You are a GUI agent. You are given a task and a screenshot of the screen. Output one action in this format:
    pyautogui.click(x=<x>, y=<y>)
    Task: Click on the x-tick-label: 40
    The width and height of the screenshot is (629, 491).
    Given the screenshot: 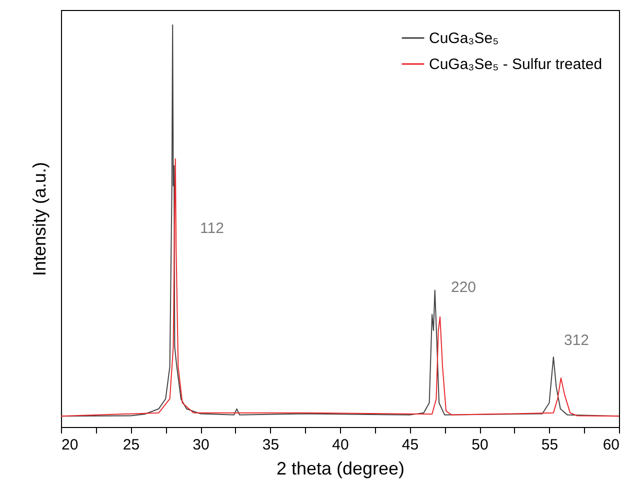 What is the action you would take?
    pyautogui.click(x=340, y=445)
    